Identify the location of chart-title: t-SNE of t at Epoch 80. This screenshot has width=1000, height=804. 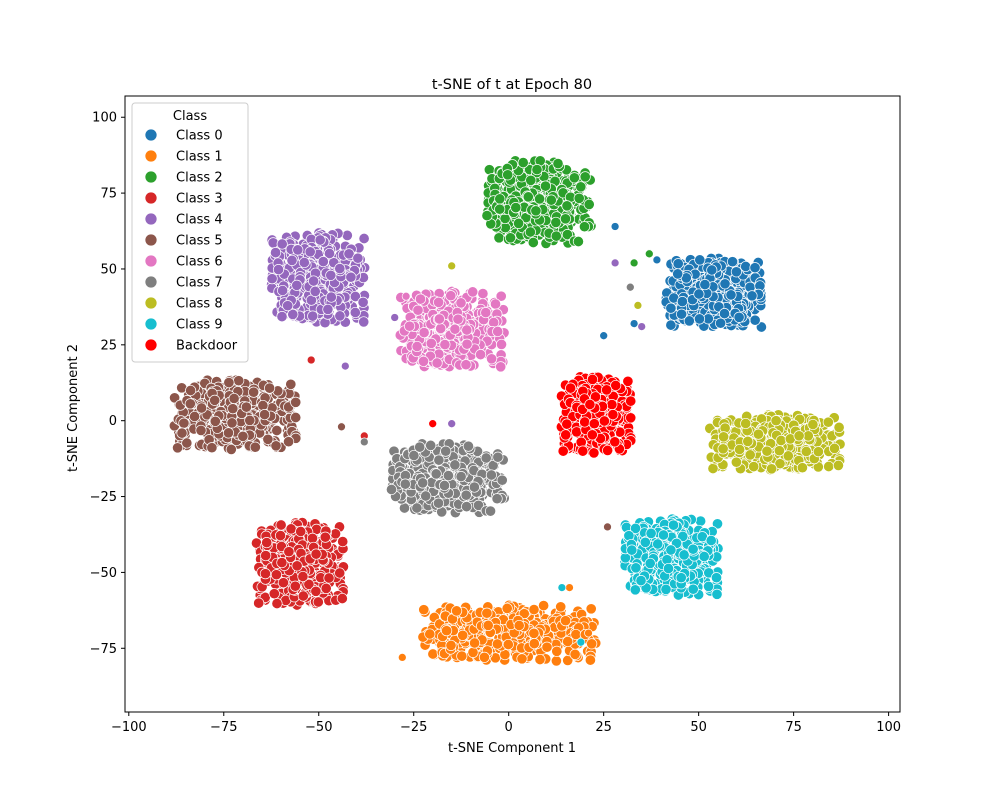
(512, 85).